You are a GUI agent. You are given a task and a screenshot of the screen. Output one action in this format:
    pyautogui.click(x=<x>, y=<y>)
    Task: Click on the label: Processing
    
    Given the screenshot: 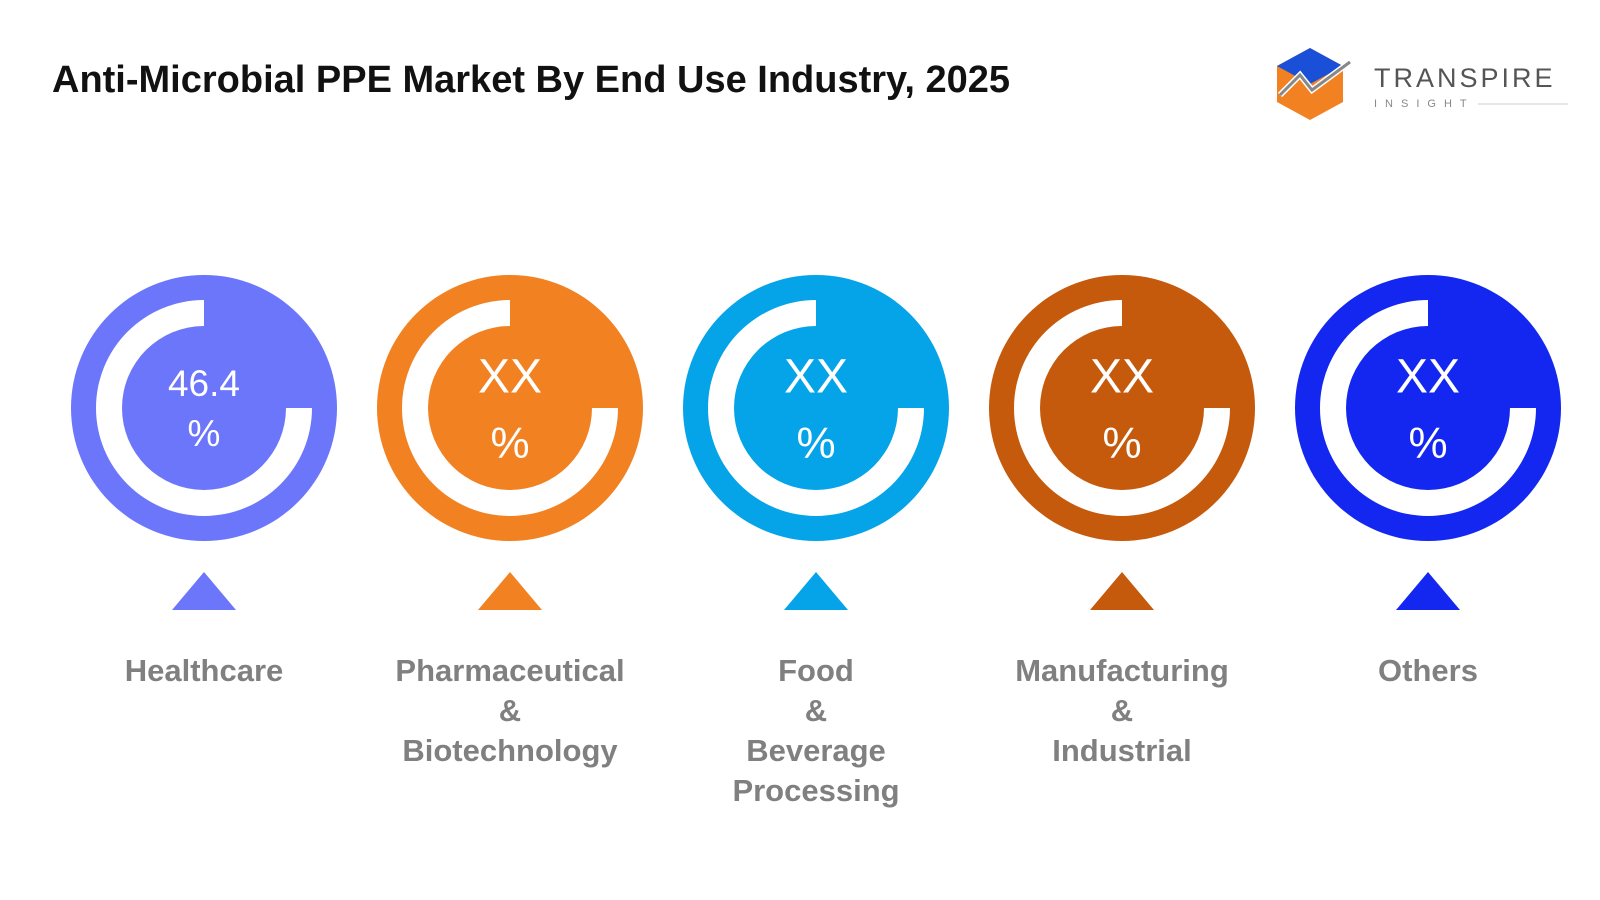 What is the action you would take?
    pyautogui.click(x=815, y=790)
    